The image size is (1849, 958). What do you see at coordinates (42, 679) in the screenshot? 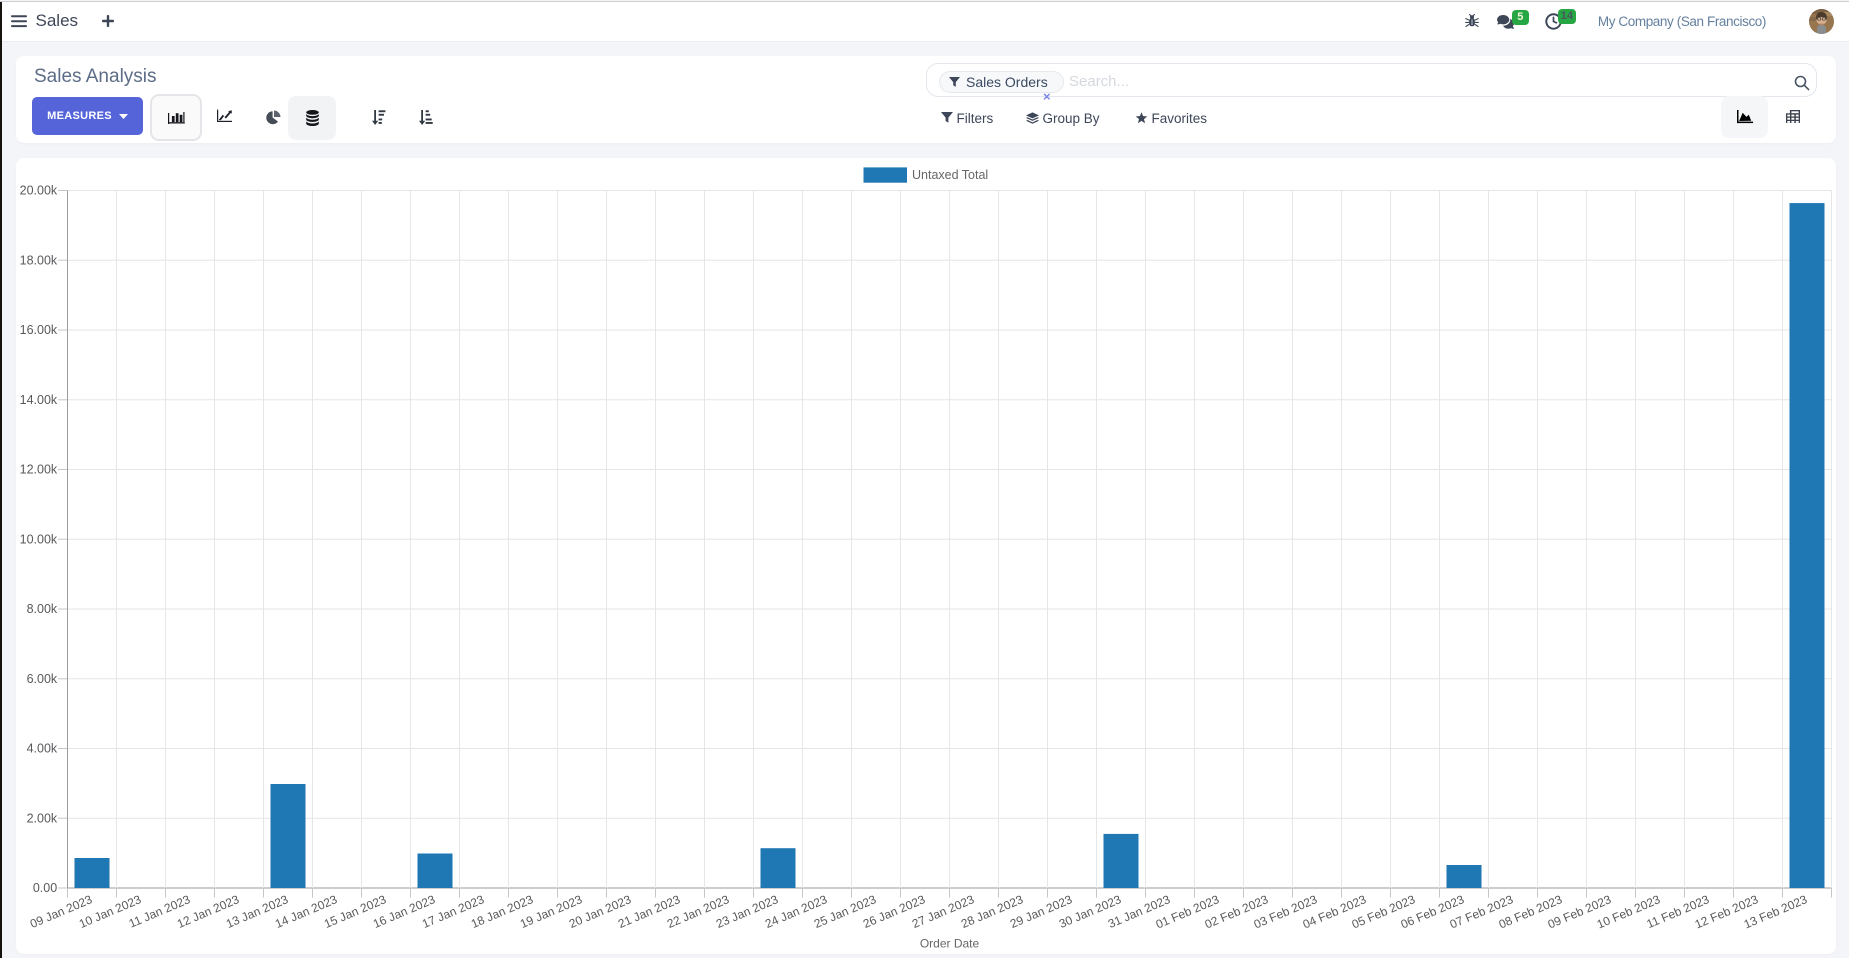
I see `svg-text: 6.00k` at bounding box center [42, 679].